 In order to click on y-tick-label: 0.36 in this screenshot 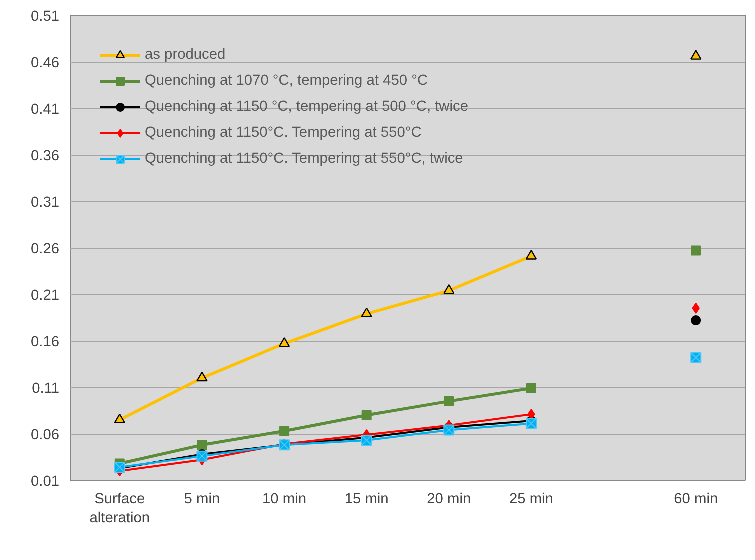, I will do `click(45, 156)`.